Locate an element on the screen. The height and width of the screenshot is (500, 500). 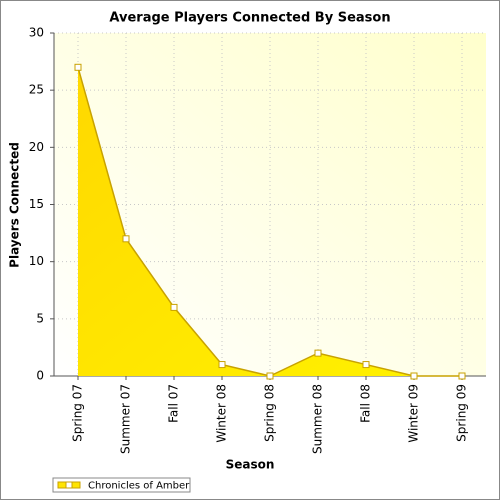
legend-box is located at coordinates (121, 485).